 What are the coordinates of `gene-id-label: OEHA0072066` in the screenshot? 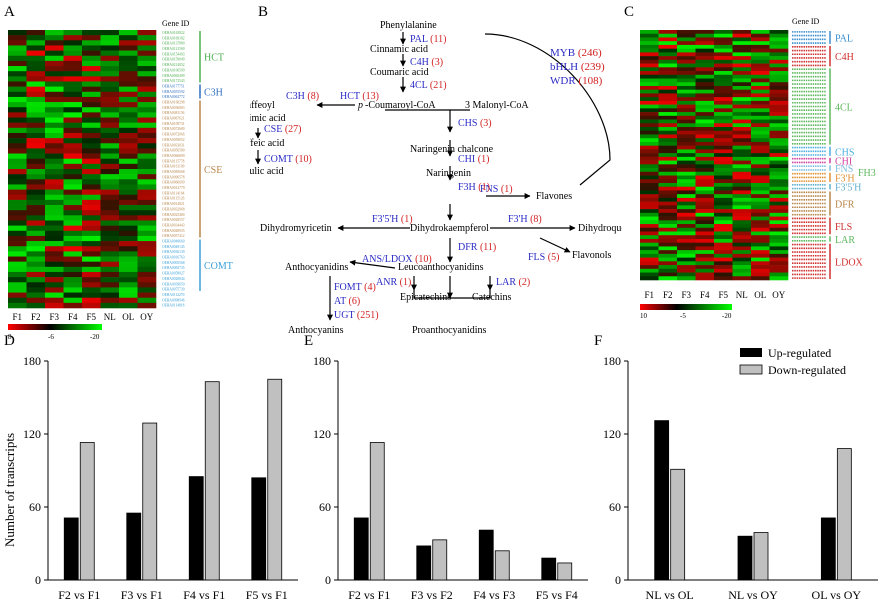 It's located at (173, 135).